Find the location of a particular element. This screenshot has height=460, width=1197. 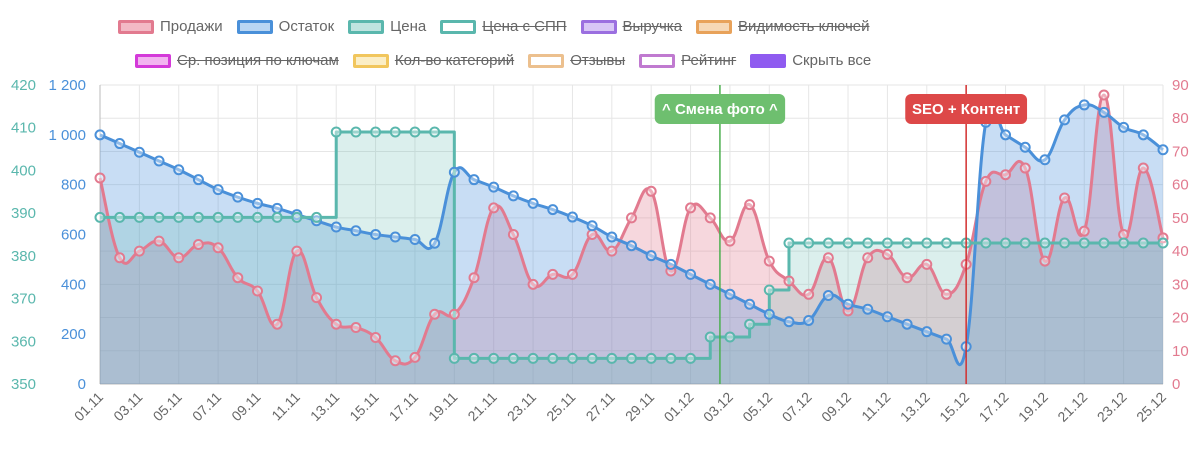

legend-label: Выручка is located at coordinates (652, 26).